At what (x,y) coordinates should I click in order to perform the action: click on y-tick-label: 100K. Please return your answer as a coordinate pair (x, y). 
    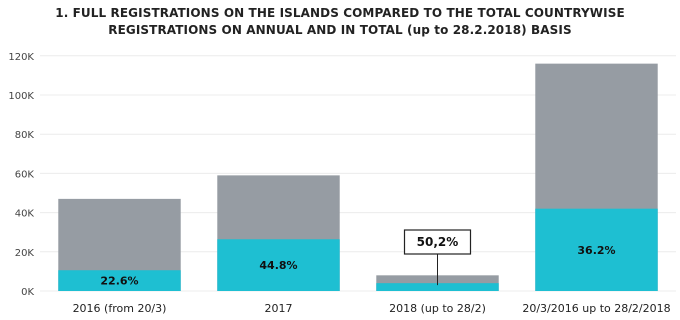
    Looking at the image, I should click on (21, 96).